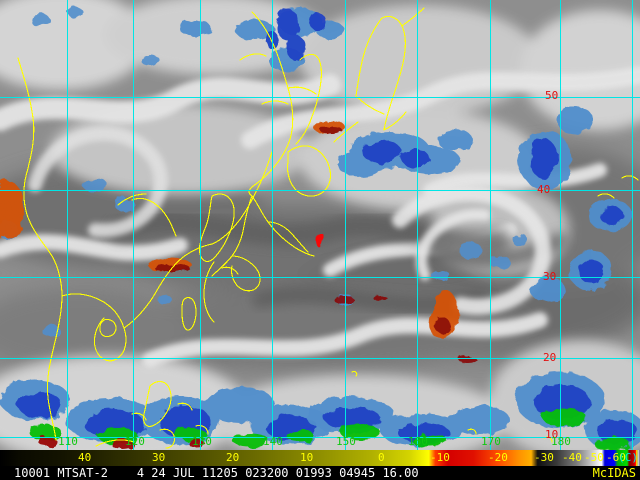 The width and height of the screenshot is (640, 480). What do you see at coordinates (202, 441) in the screenshot?
I see `longitude-label-130: 130` at bounding box center [202, 441].